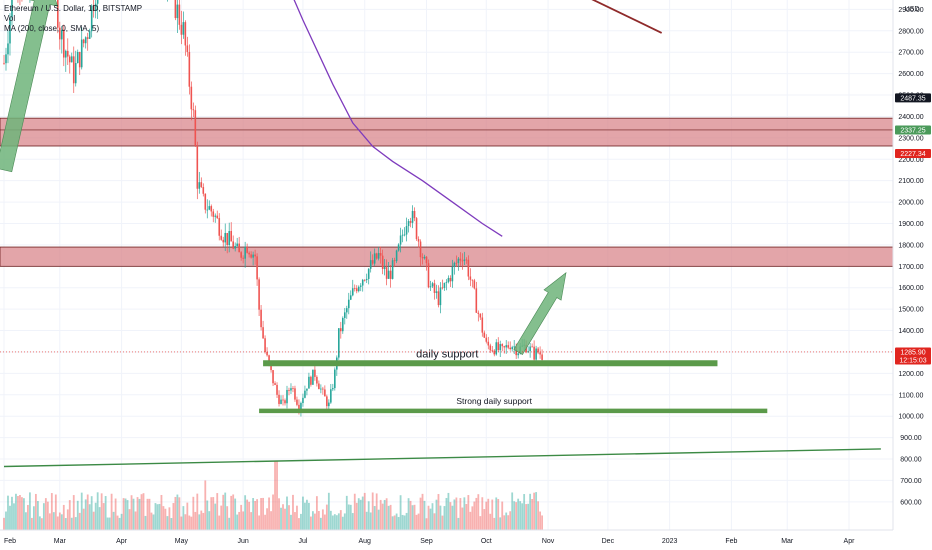 The image size is (932, 550). I want to click on rising-trendline, so click(442, 458).